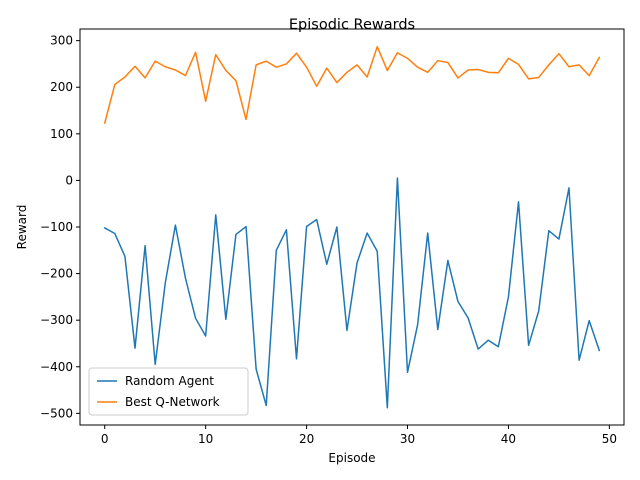 This screenshot has width=640, height=480. What do you see at coordinates (306, 439) in the screenshot?
I see `x-tick-label: 20` at bounding box center [306, 439].